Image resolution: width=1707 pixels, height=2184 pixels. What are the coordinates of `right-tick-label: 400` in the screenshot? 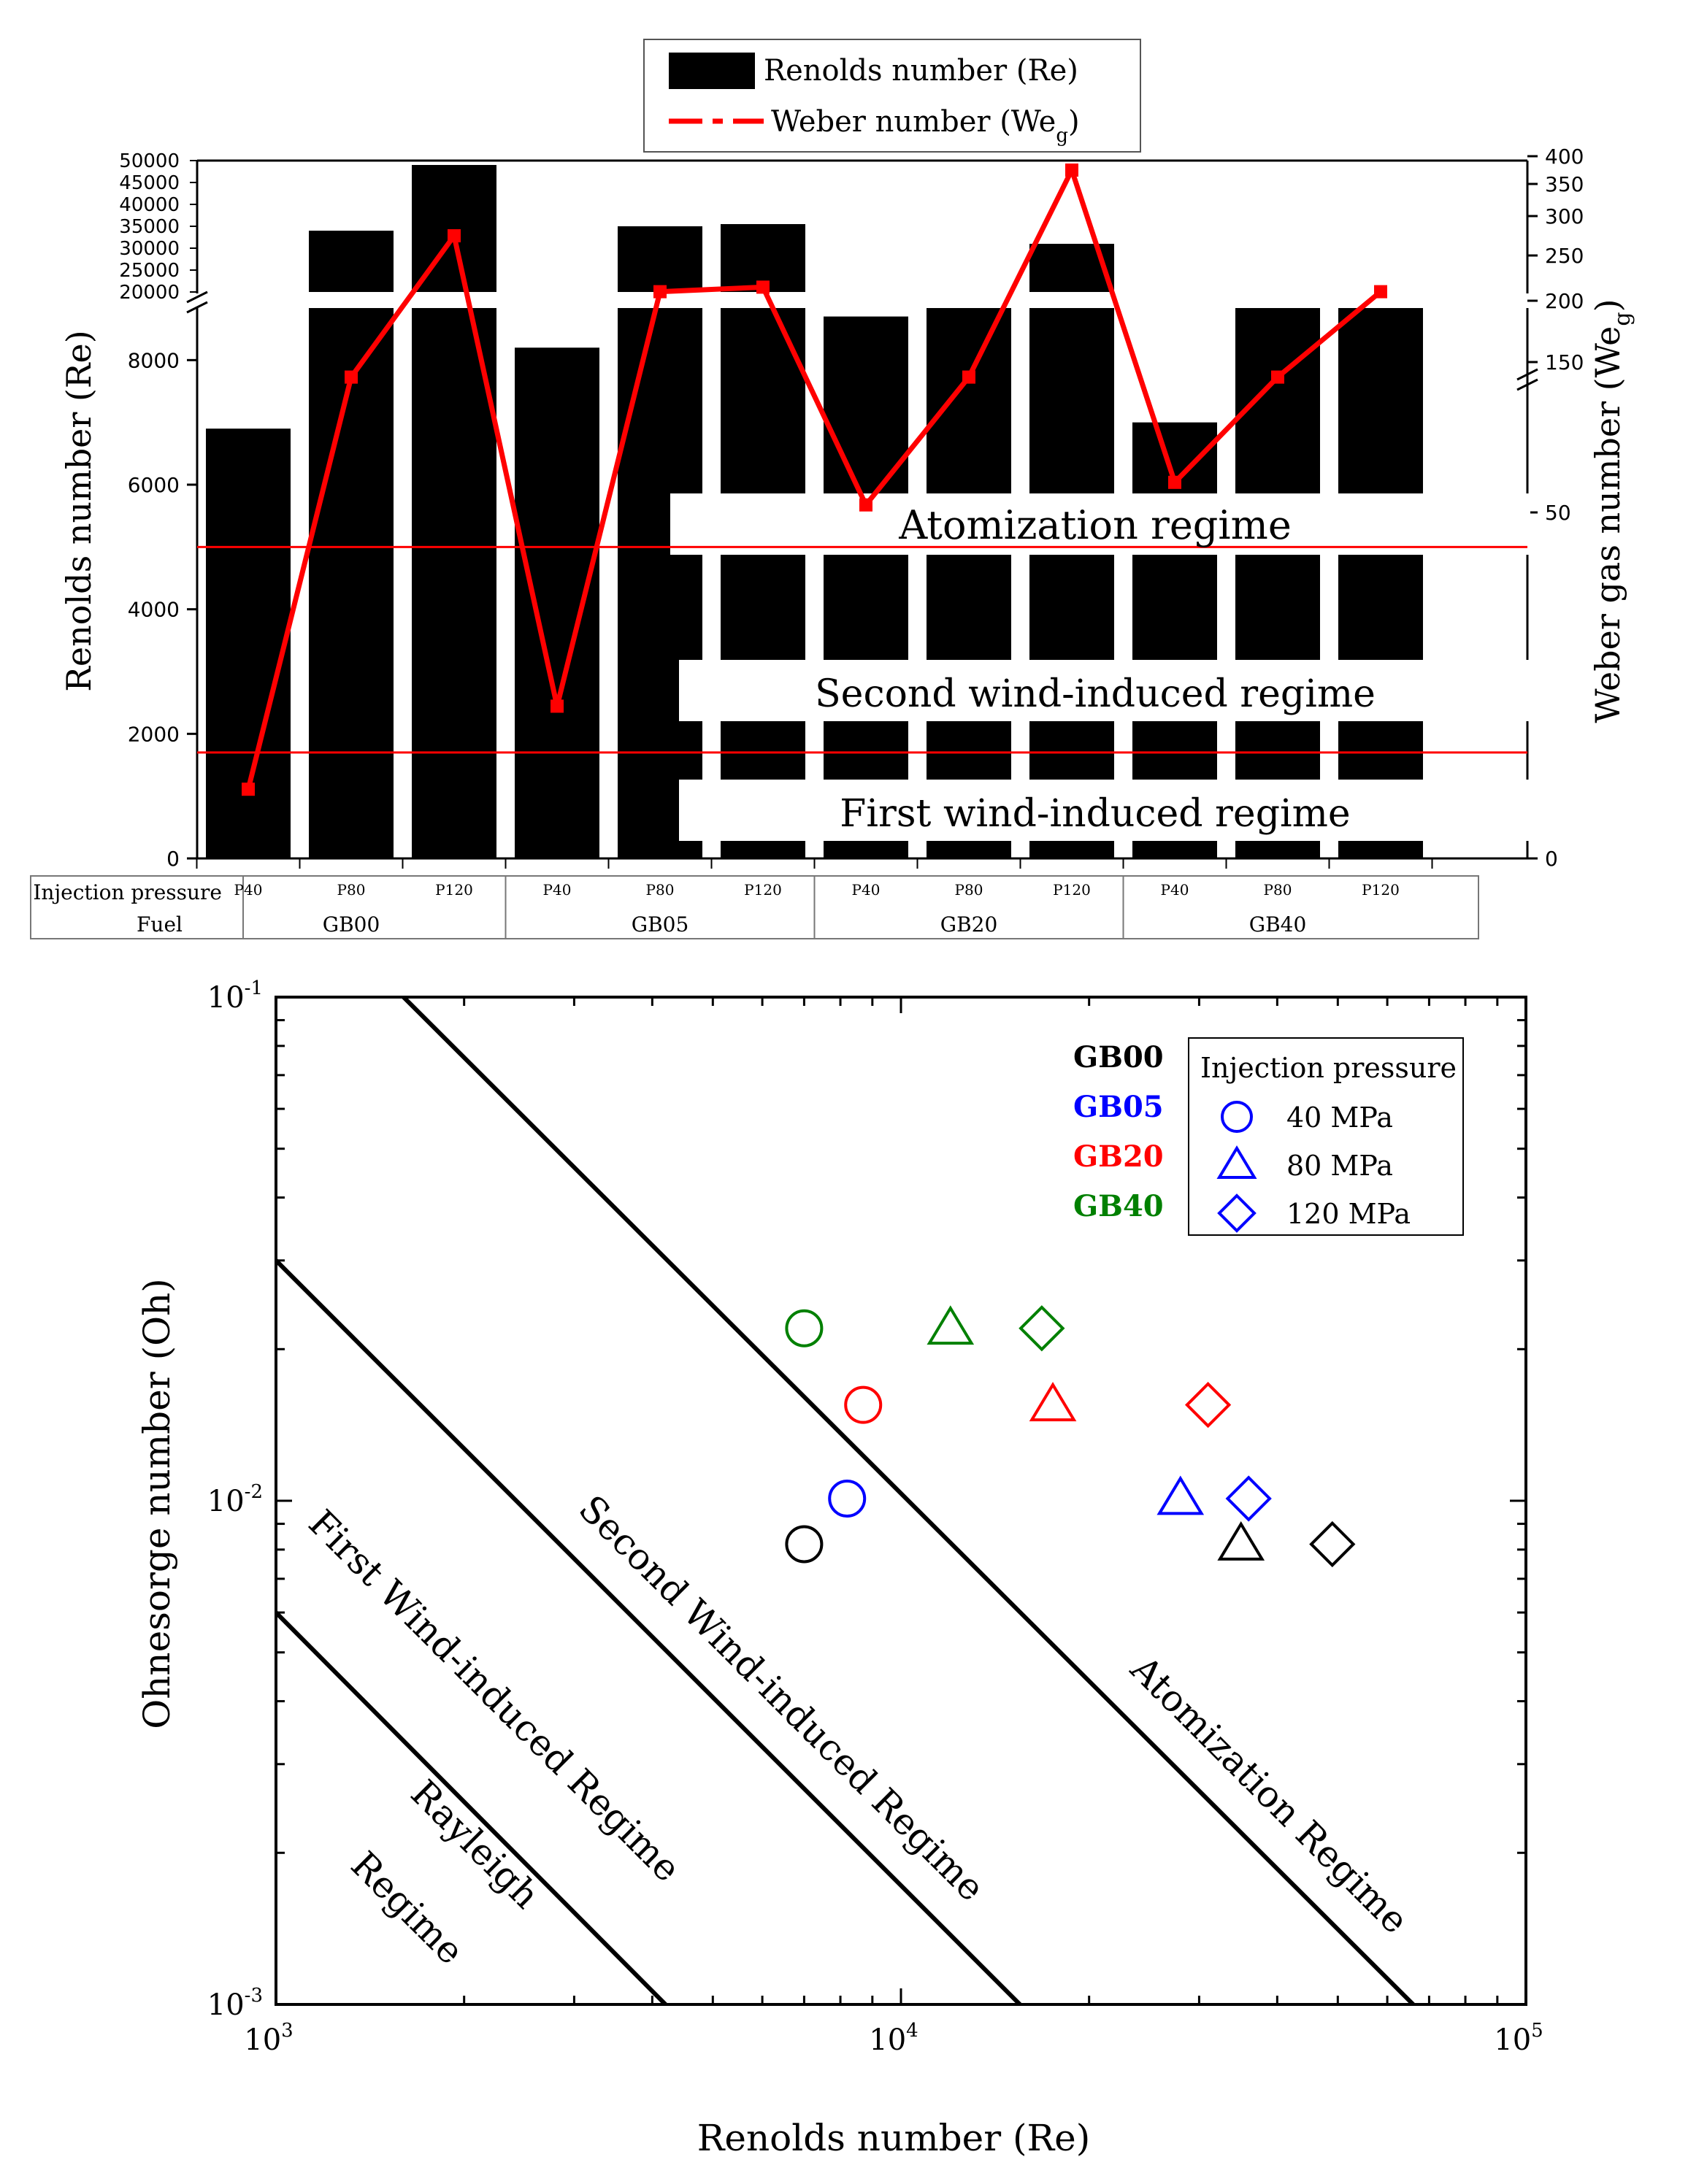 It's located at (1565, 157).